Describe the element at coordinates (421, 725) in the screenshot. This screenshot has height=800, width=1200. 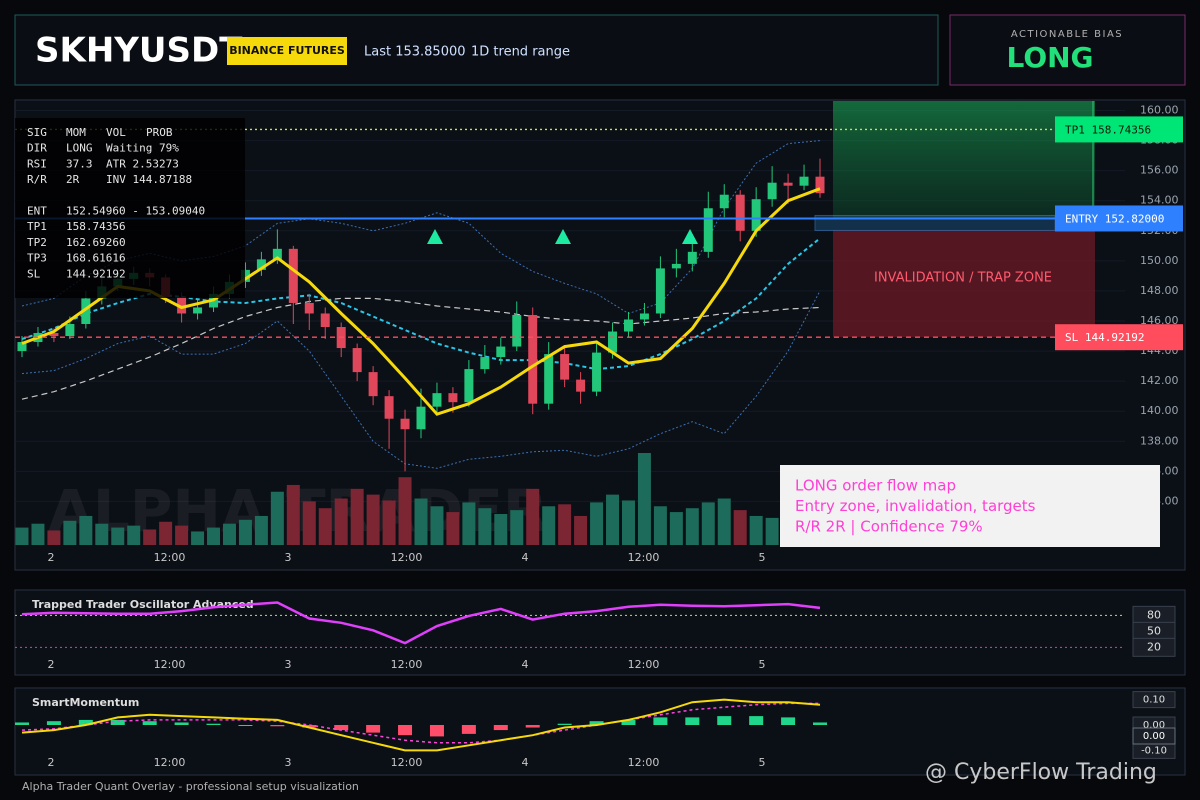
I see `momentum-line` at that location.